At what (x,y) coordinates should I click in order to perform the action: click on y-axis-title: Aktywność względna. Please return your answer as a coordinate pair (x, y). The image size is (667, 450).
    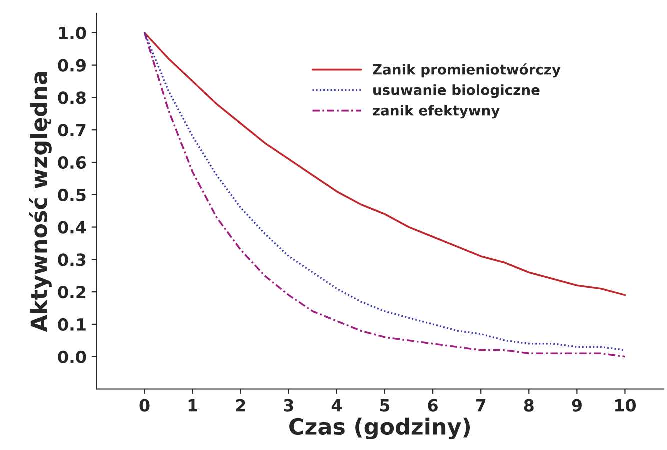
    Looking at the image, I should click on (40, 202).